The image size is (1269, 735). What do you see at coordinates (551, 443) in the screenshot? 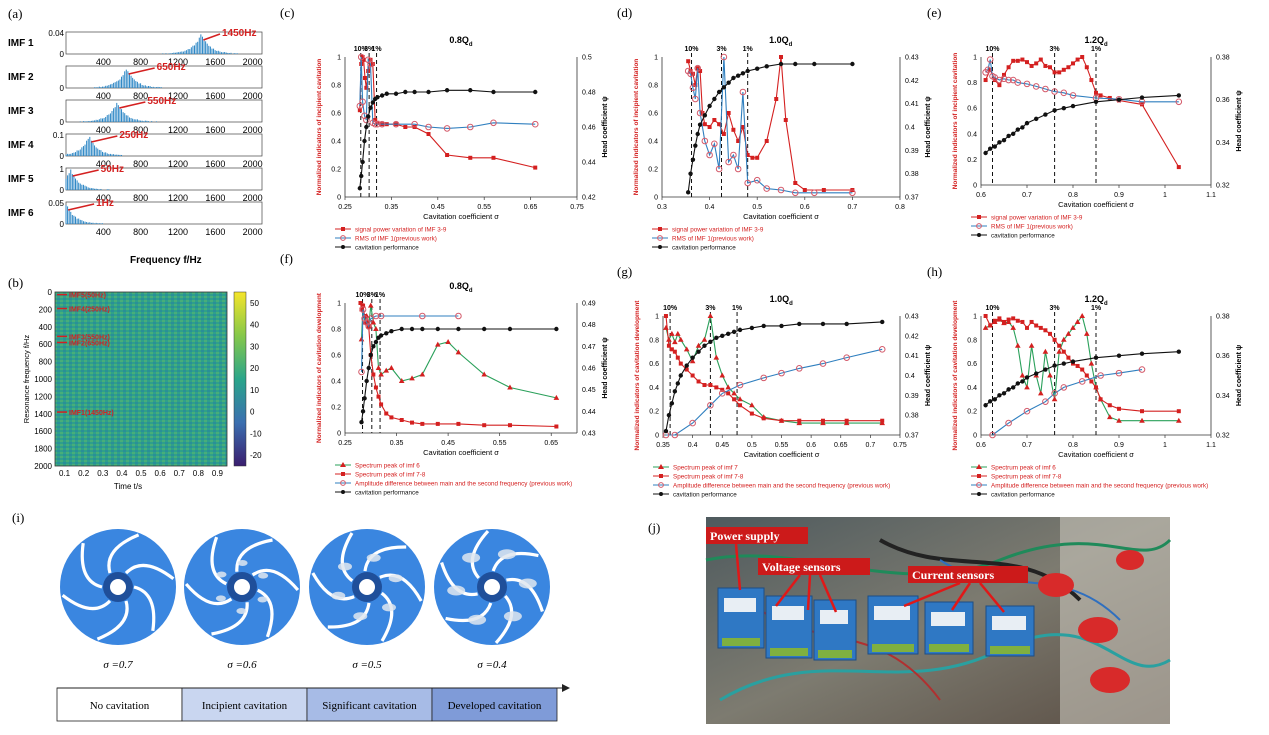
I see `chart-xtick-label: 0.65` at bounding box center [551, 443].